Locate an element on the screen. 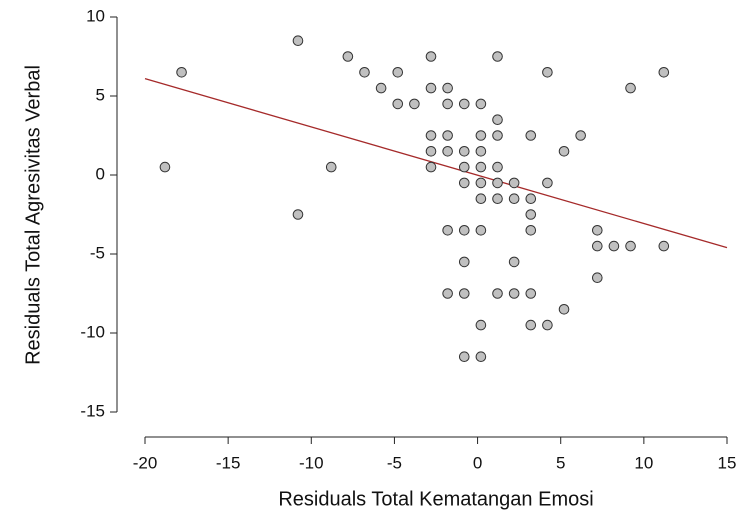 This screenshot has width=739, height=519. x-tick-label: 10 is located at coordinates (643, 462).